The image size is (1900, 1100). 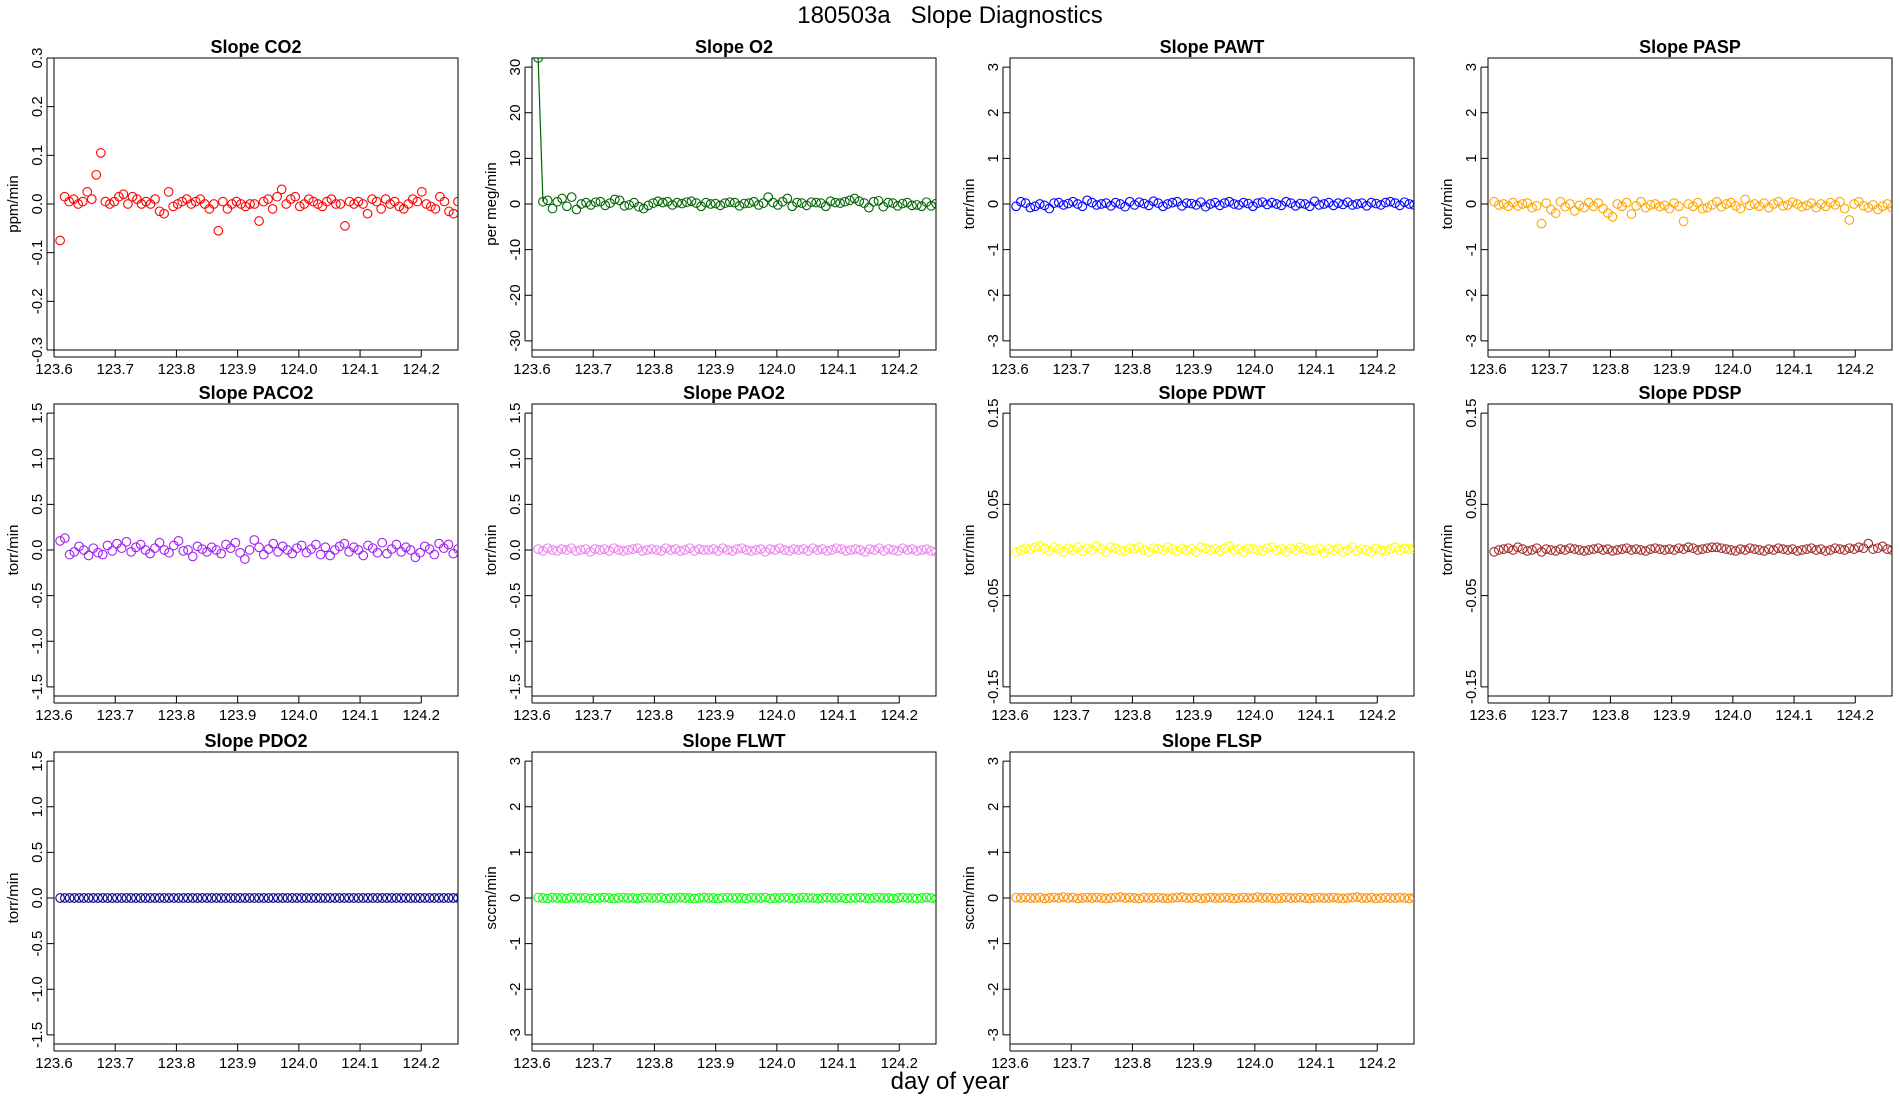 I want to click on y-tick-label: -0.15, so click(x=1471, y=687).